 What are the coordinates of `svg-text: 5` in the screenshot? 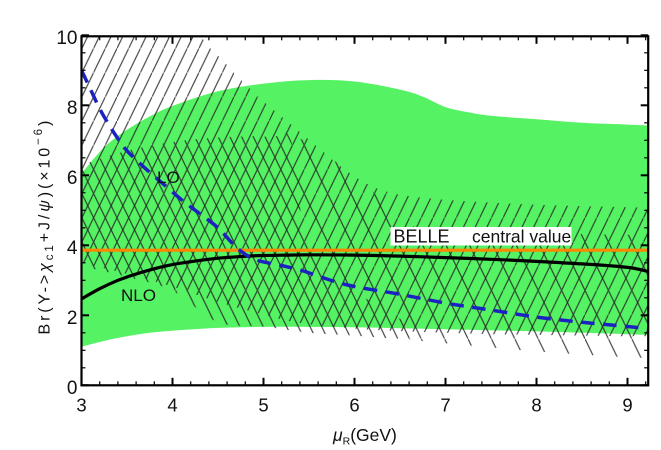 It's located at (263, 405).